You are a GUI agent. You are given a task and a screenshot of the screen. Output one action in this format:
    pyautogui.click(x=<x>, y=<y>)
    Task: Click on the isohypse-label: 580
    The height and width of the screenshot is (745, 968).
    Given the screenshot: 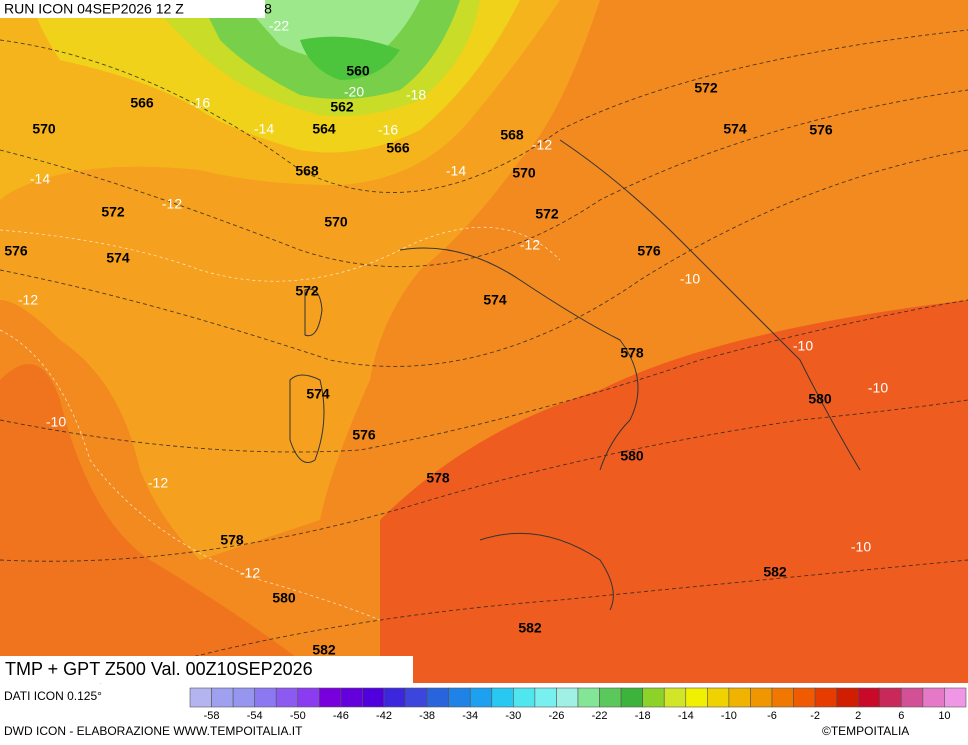 What is the action you would take?
    pyautogui.click(x=284, y=598)
    